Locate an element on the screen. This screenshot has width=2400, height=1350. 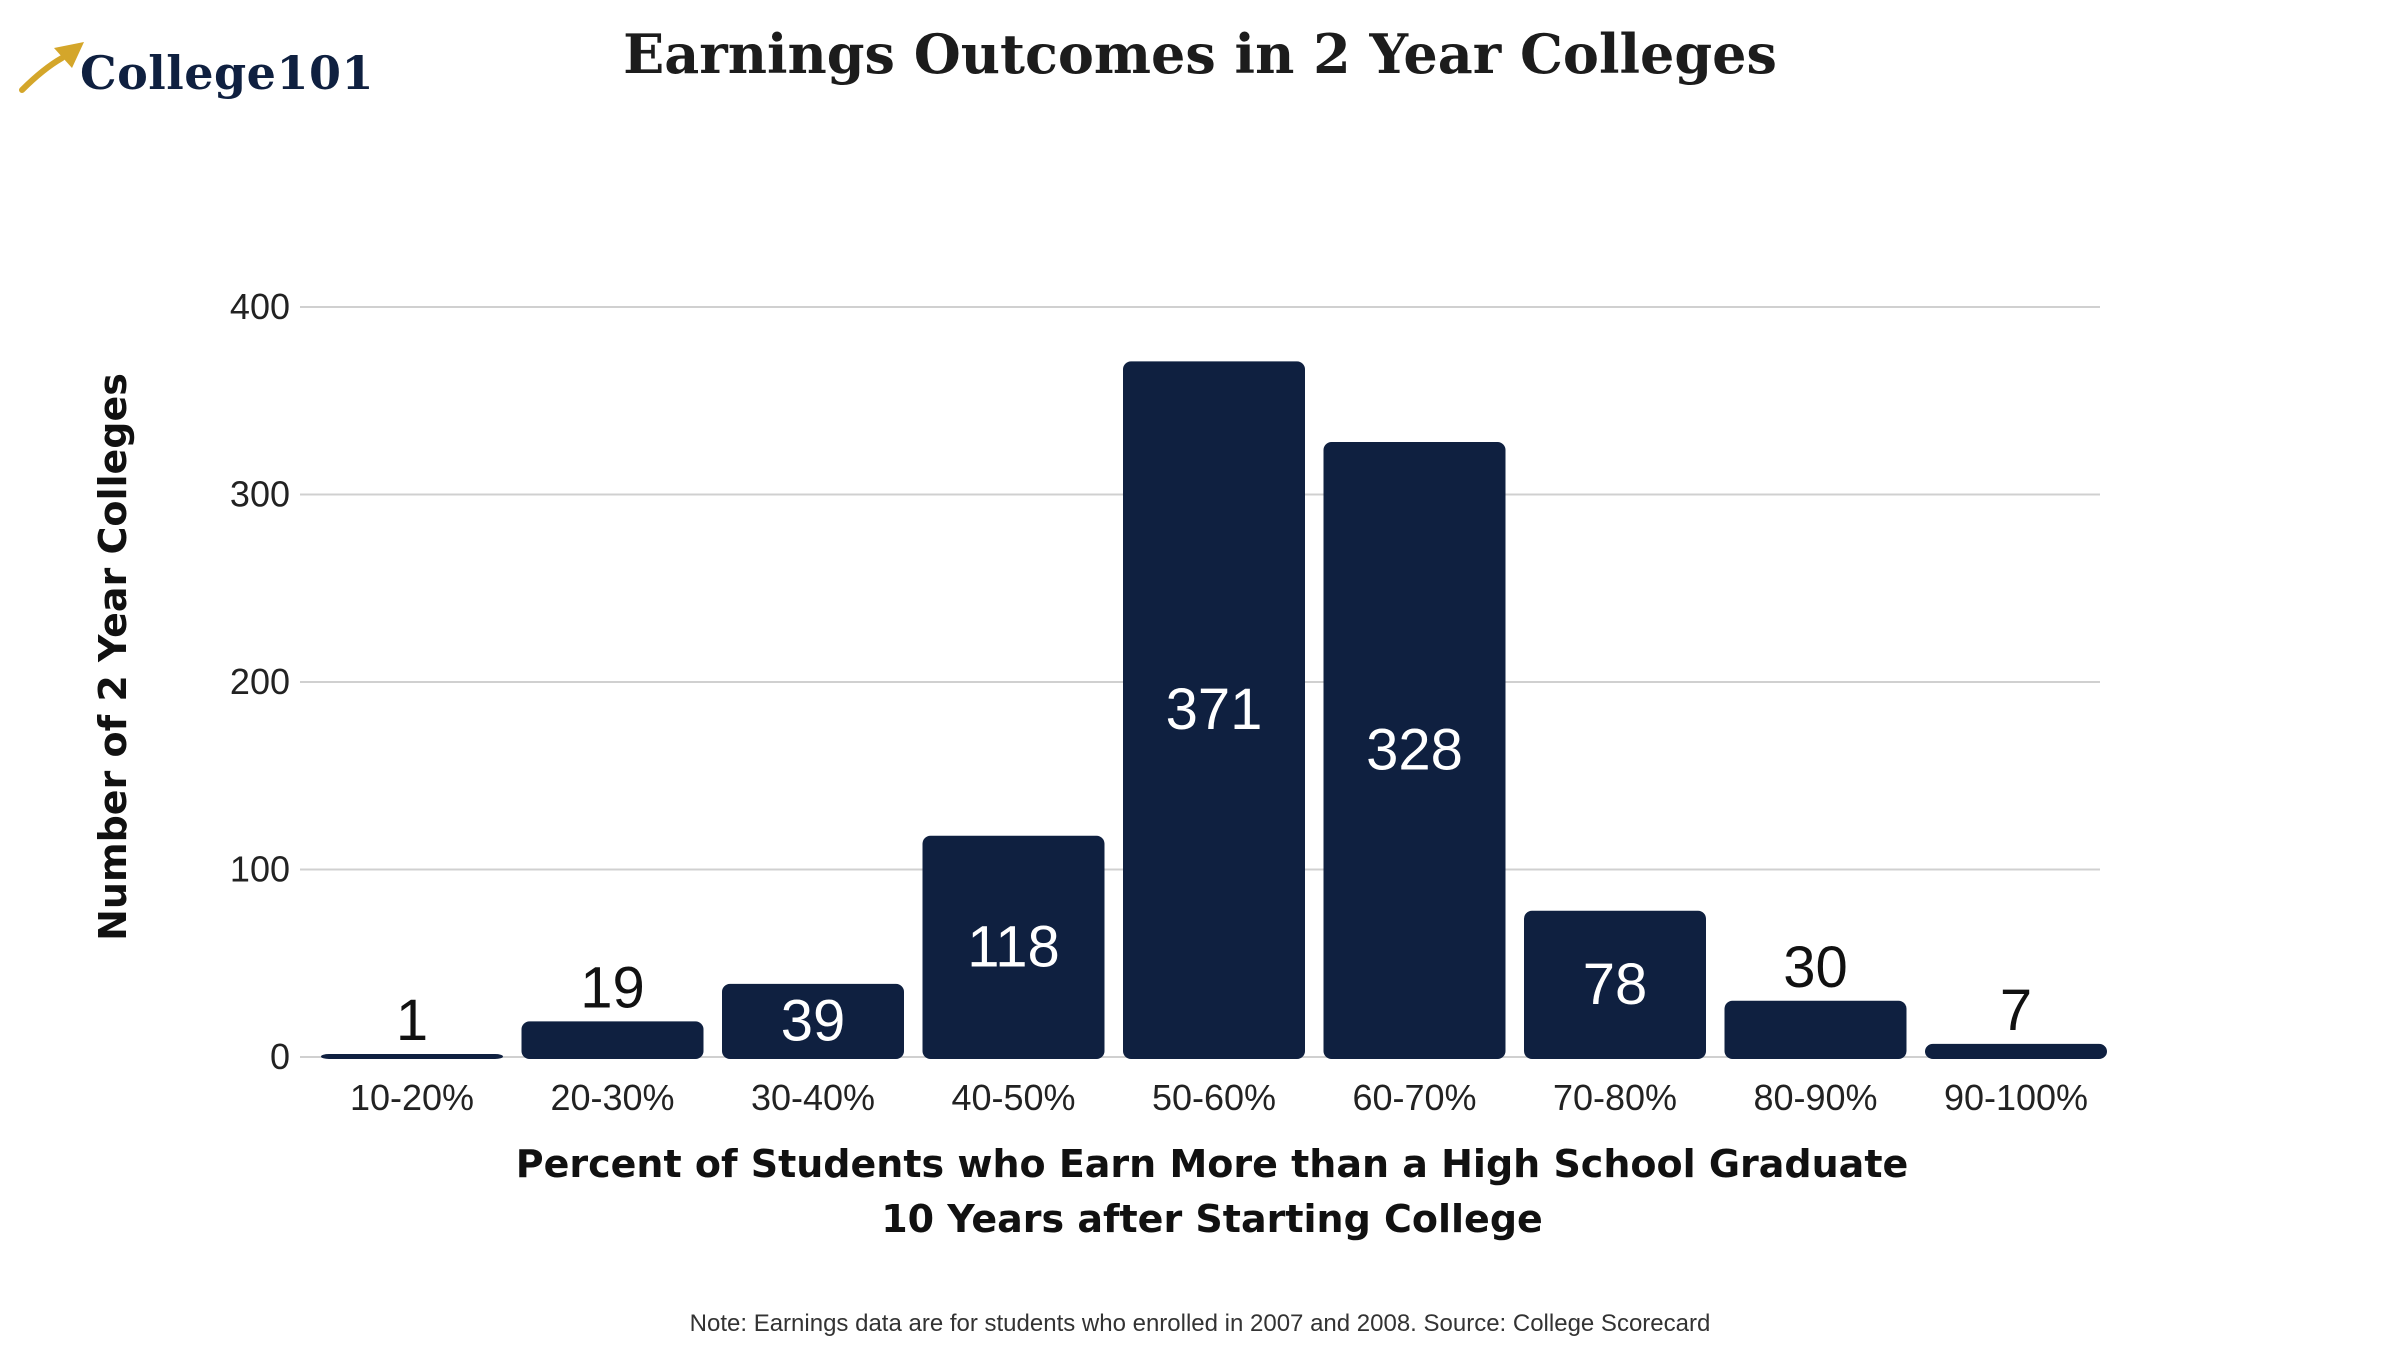
college101-logo: College101 is located at coordinates (213, 73).